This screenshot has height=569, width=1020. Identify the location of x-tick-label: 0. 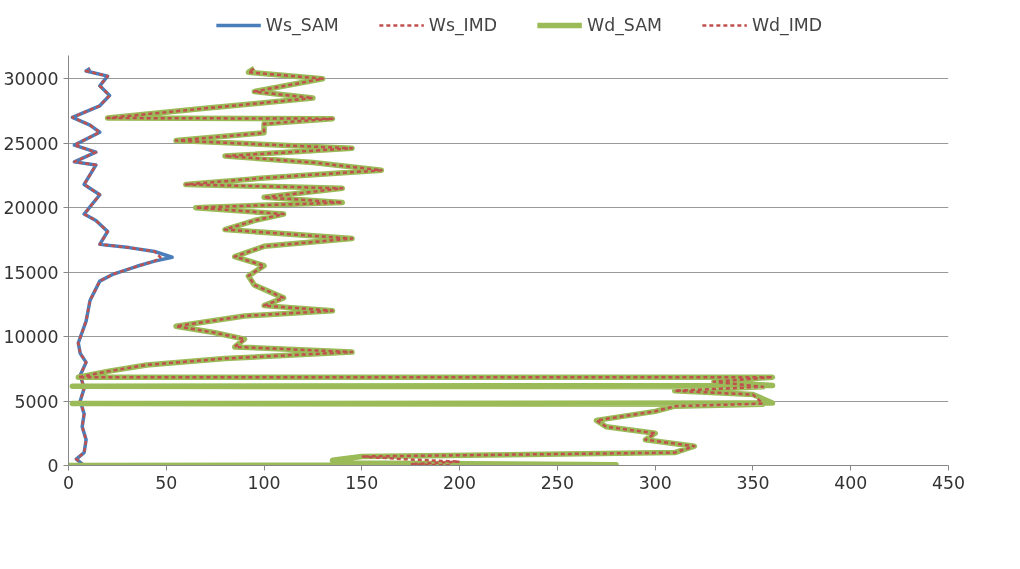
(68, 482).